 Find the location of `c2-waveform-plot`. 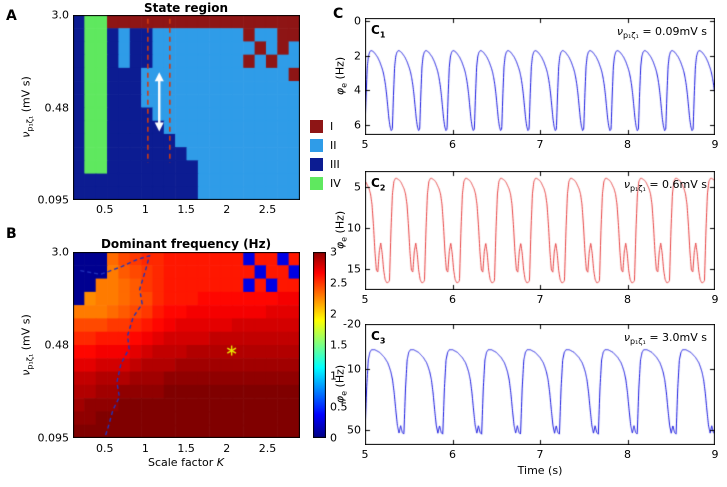

c2-waveform-plot is located at coordinates (540, 230).